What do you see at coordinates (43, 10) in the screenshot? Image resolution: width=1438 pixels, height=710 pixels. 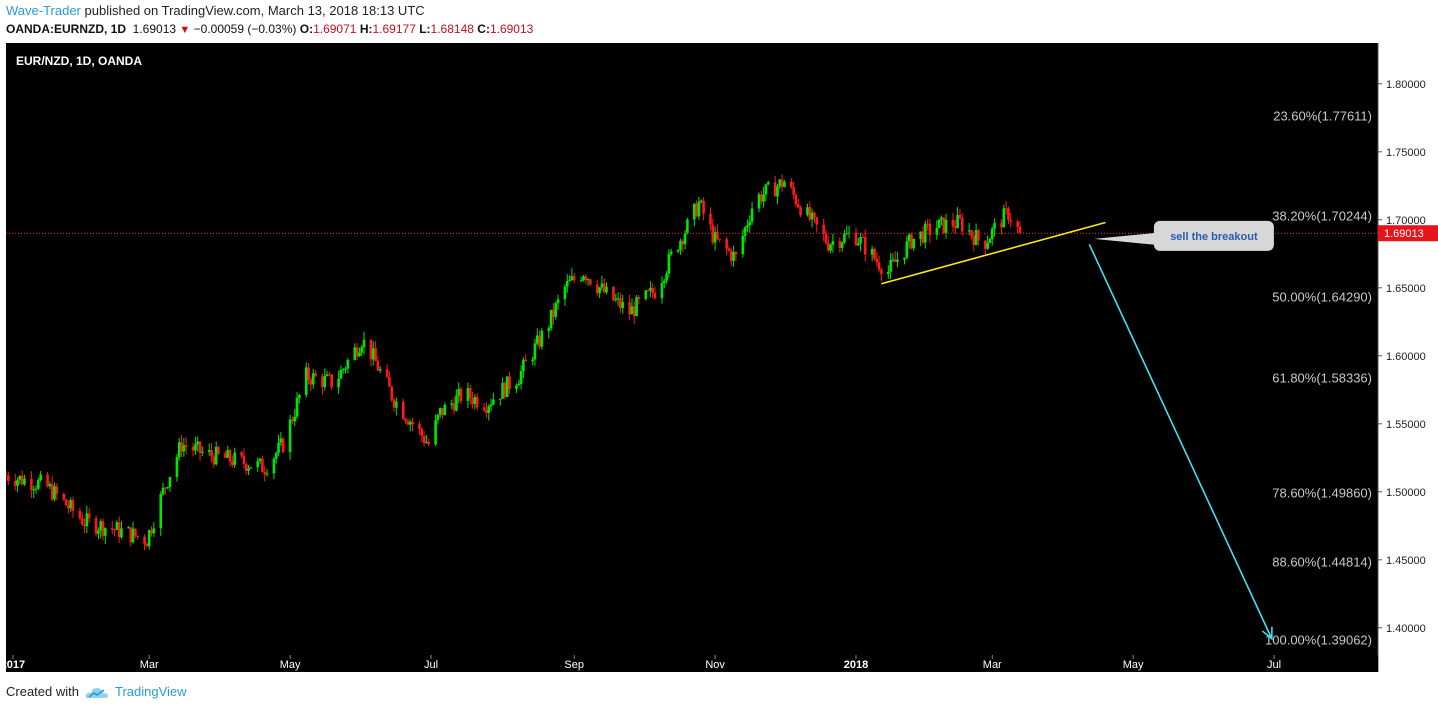 I see `author-link: Wave-Trader` at bounding box center [43, 10].